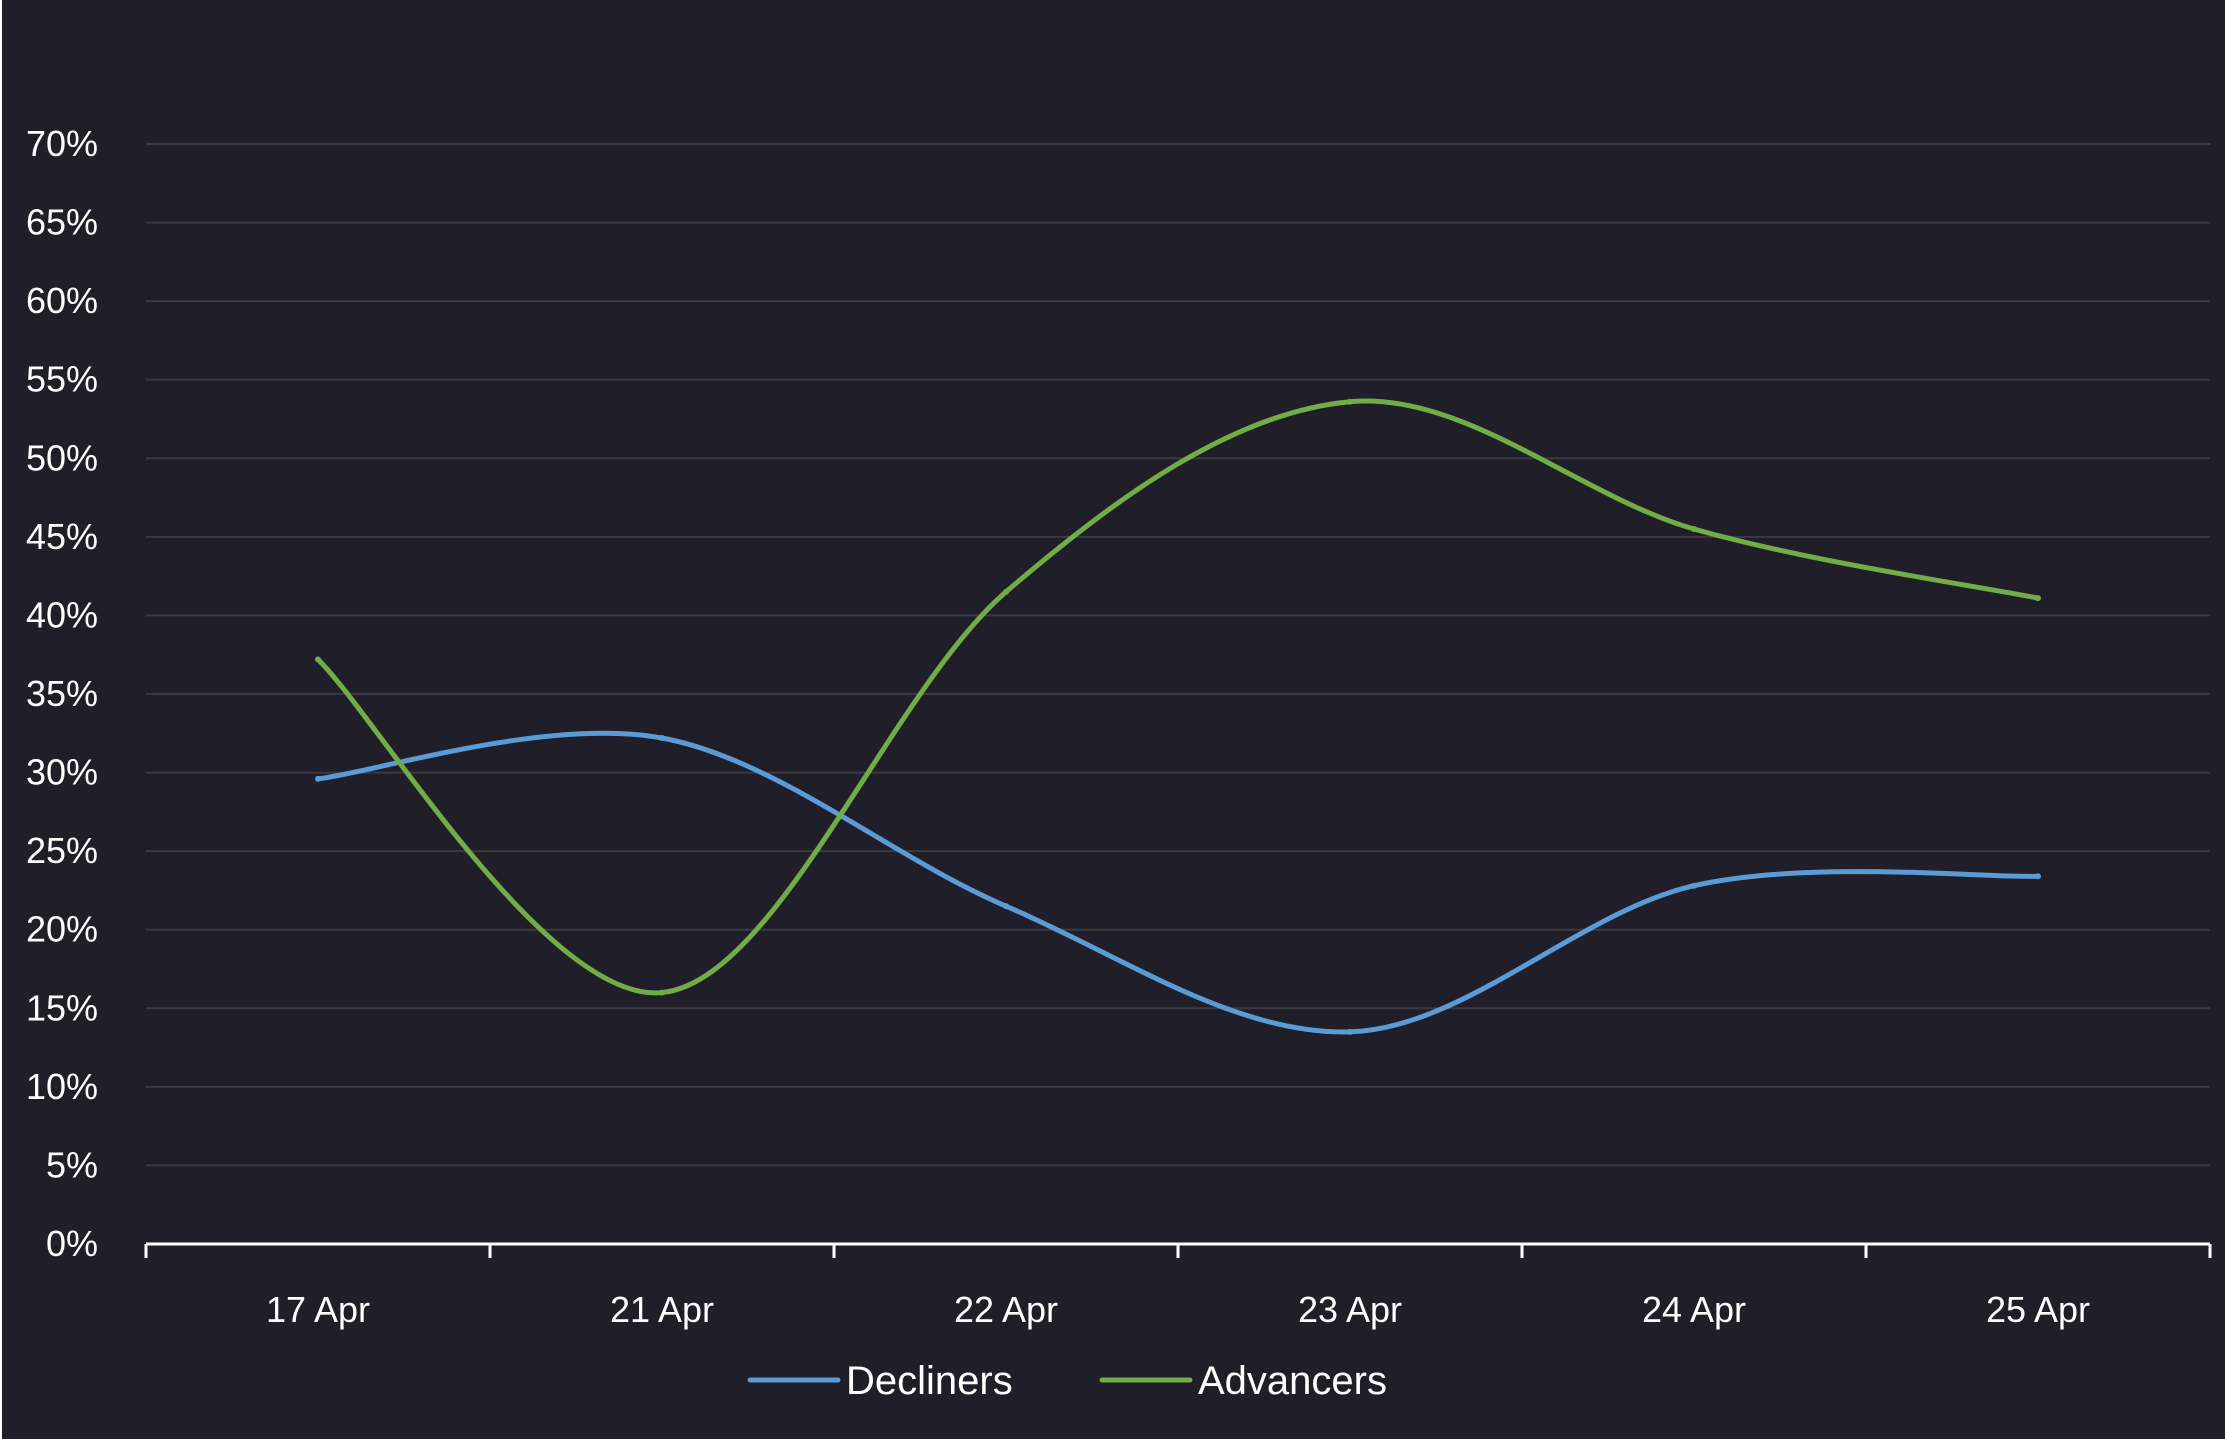 Image resolution: width=2225 pixels, height=1439 pixels. I want to click on y-tick-label: 30%, so click(62, 772).